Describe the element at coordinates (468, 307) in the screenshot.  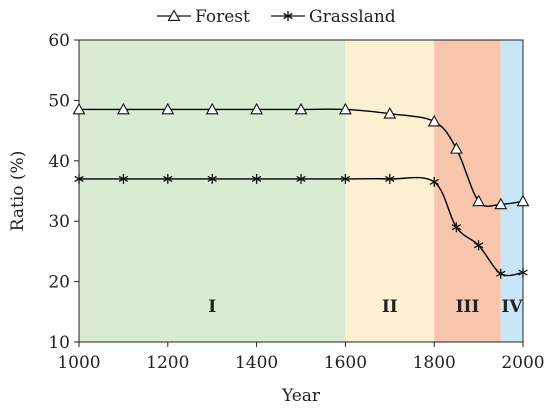
I see `period-label-iii: III` at that location.